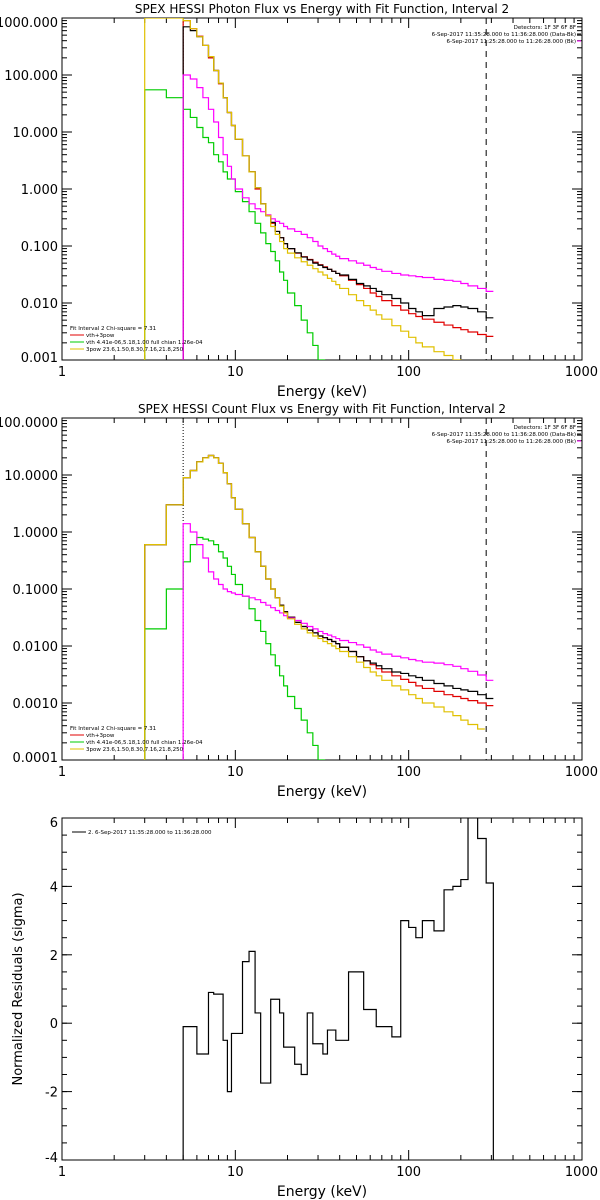 This screenshot has height=1200, width=600. I want to click on y-tick-label: 10.000, so click(36, 133).